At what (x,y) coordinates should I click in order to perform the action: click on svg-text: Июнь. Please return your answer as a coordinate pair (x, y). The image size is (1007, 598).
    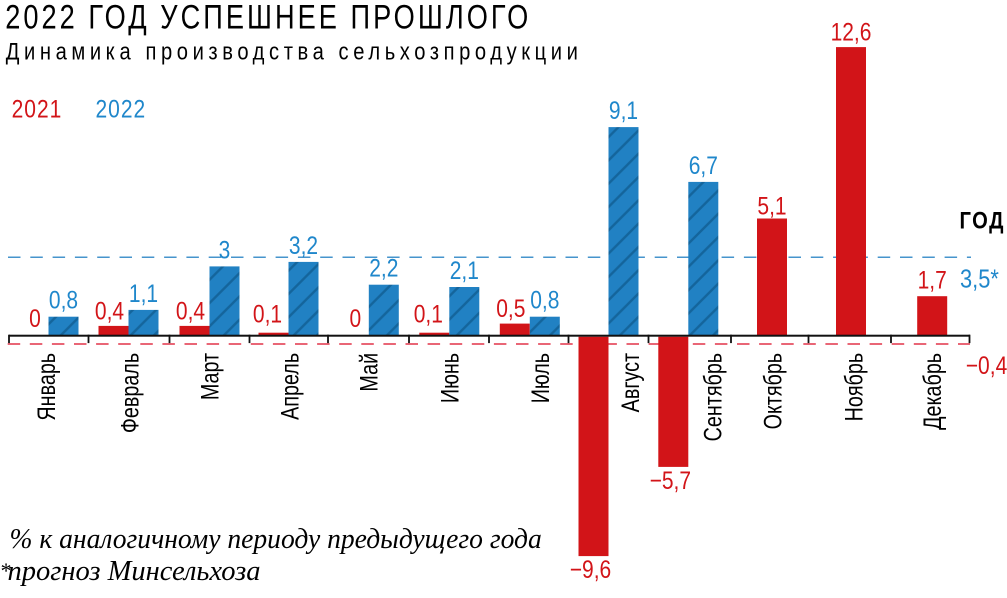
    Looking at the image, I should click on (450, 378).